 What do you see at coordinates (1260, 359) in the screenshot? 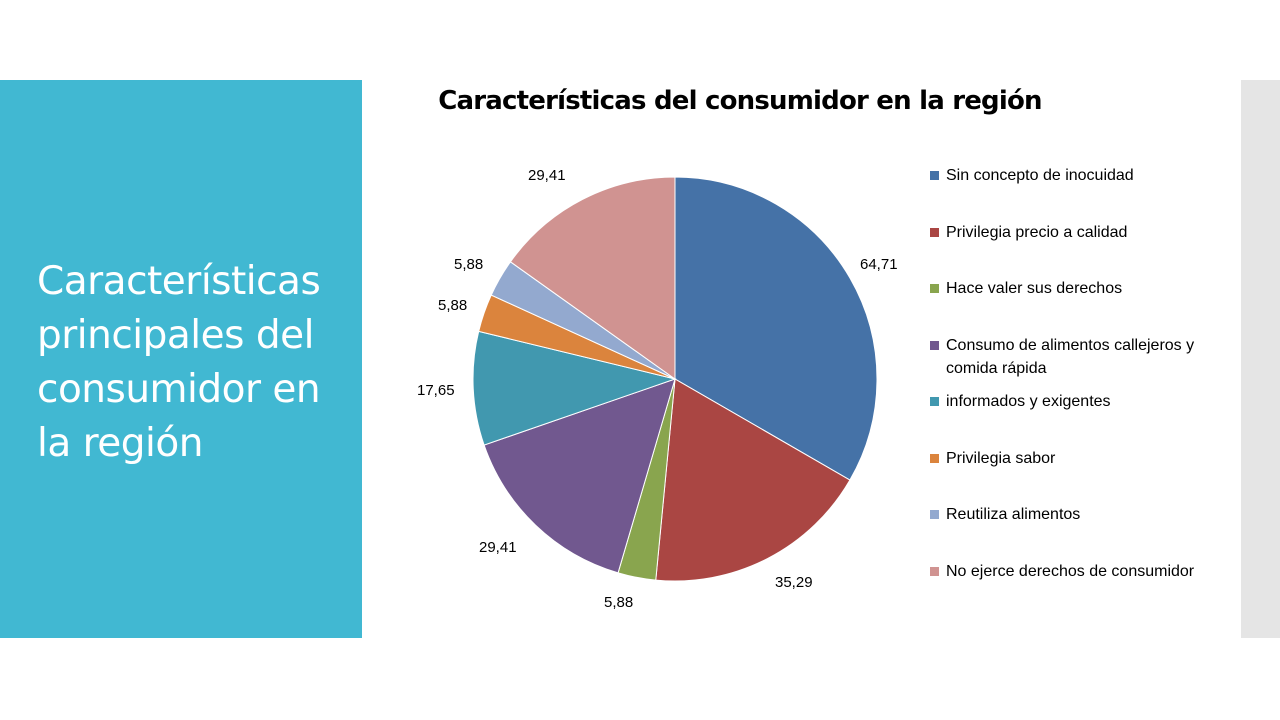
I see `right-strip` at bounding box center [1260, 359].